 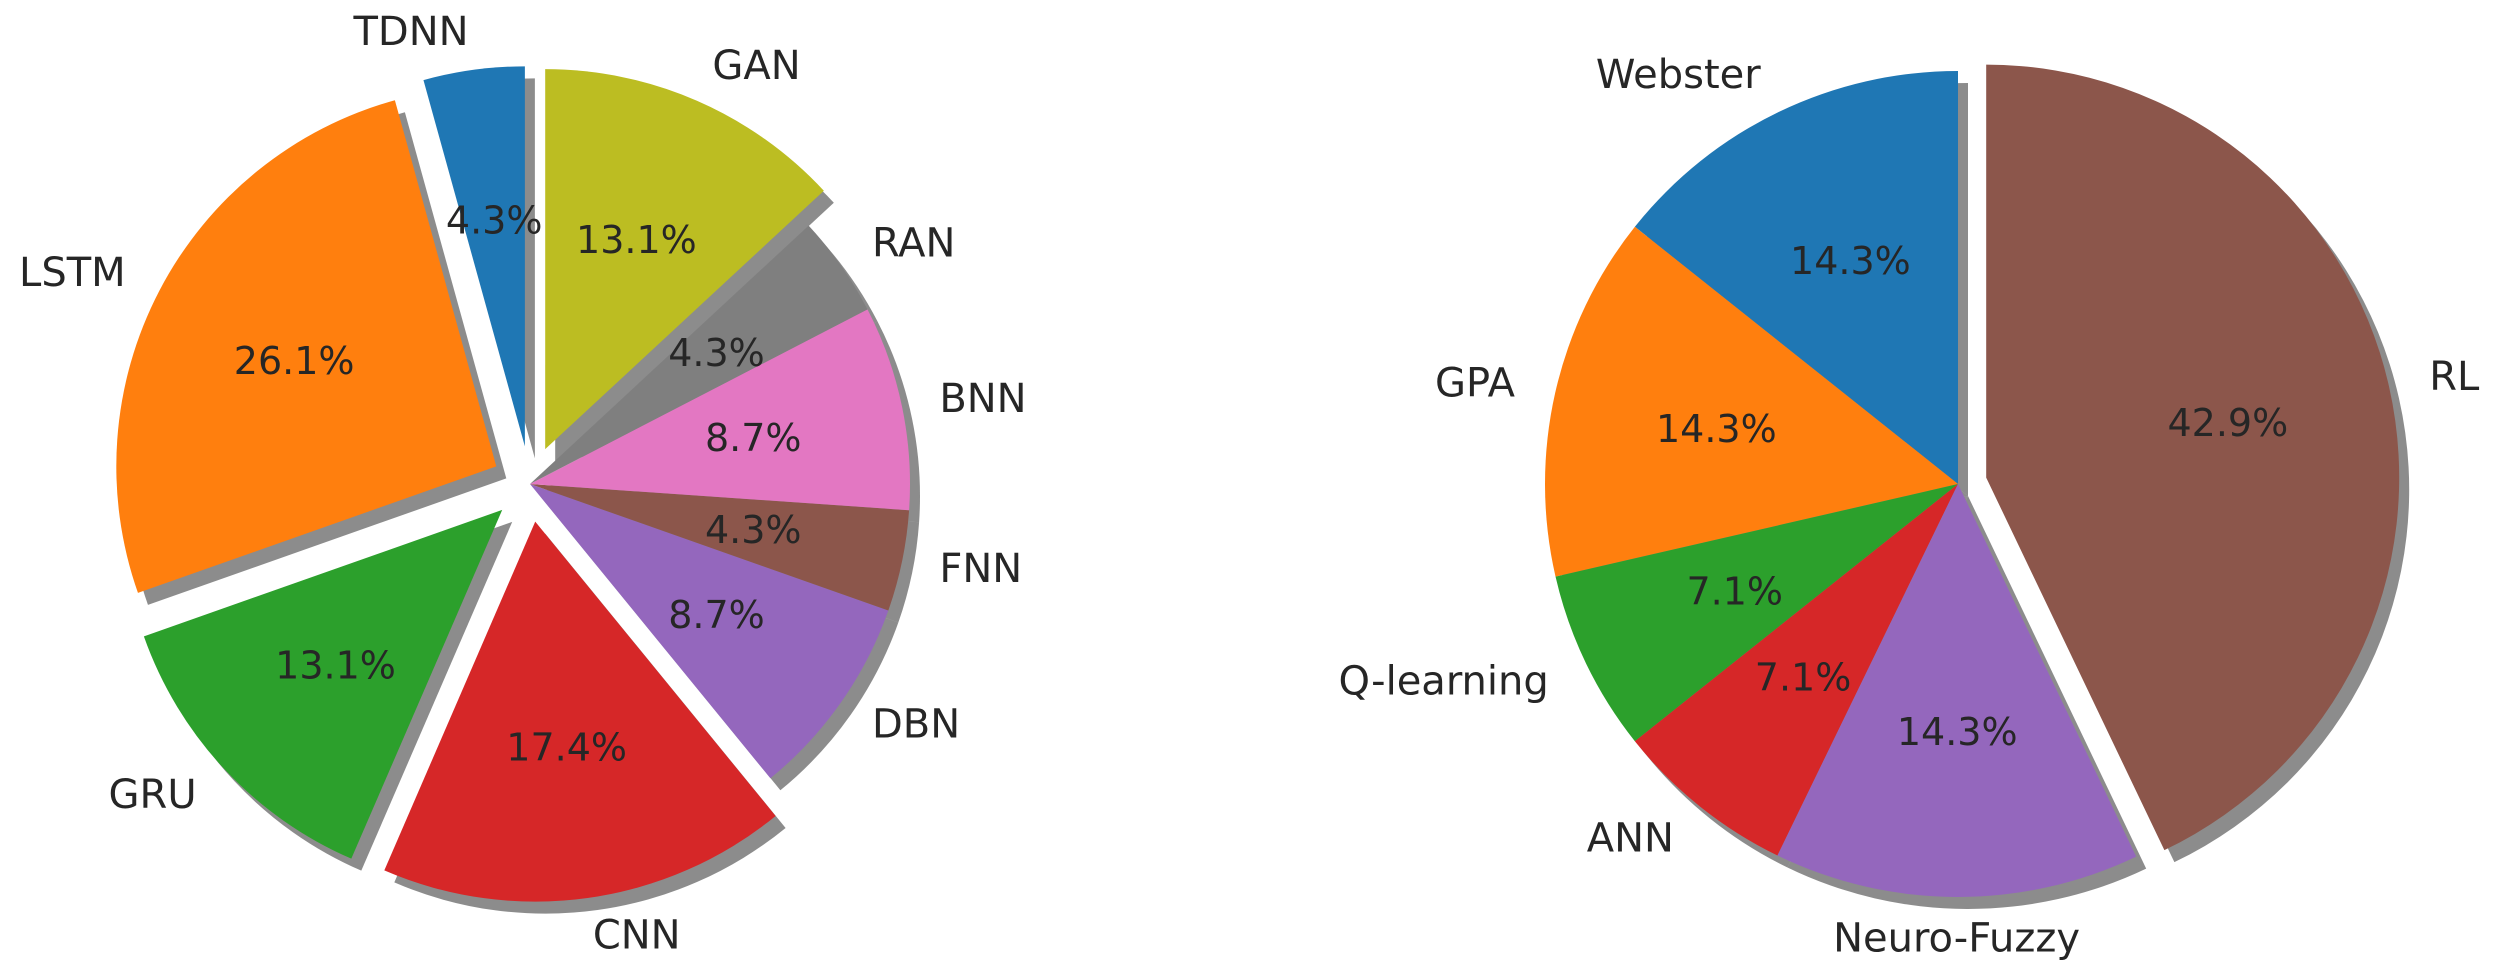 I want to click on pie-slice-fnn, so click(x=720, y=547).